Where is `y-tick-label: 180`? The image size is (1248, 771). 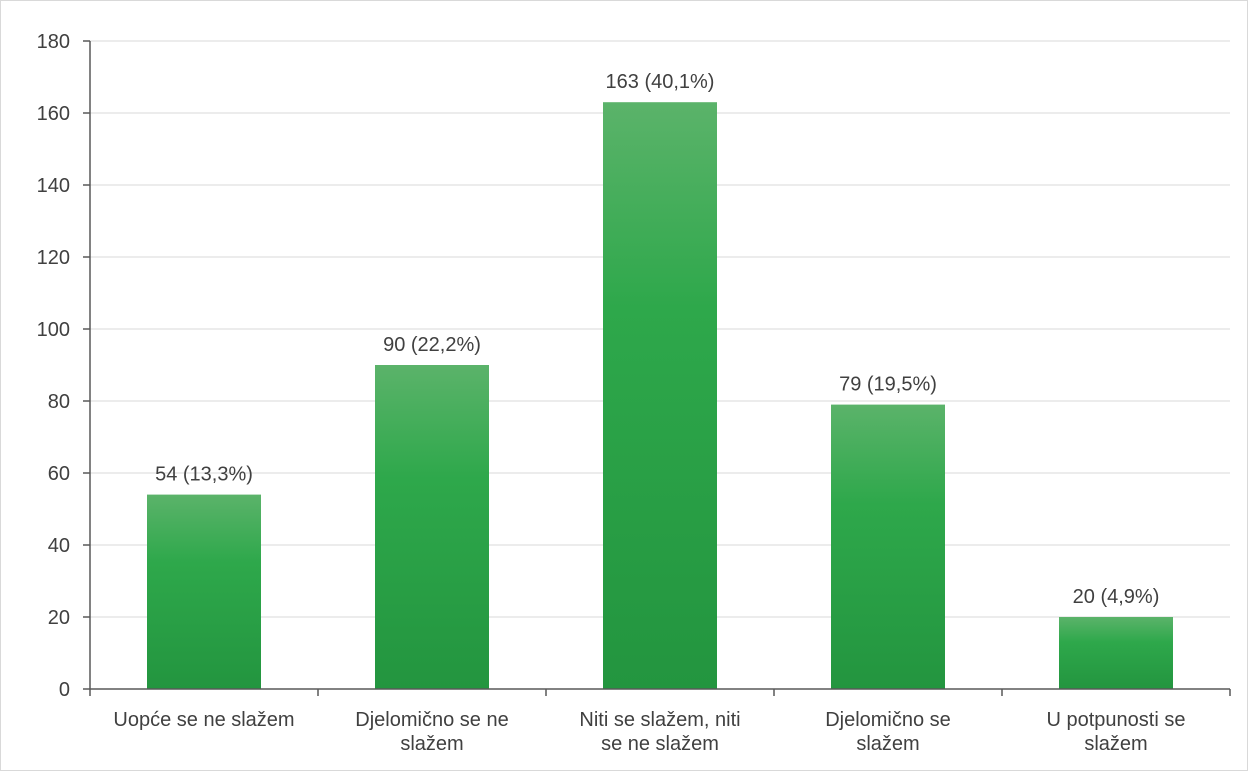
y-tick-label: 180 is located at coordinates (53, 42).